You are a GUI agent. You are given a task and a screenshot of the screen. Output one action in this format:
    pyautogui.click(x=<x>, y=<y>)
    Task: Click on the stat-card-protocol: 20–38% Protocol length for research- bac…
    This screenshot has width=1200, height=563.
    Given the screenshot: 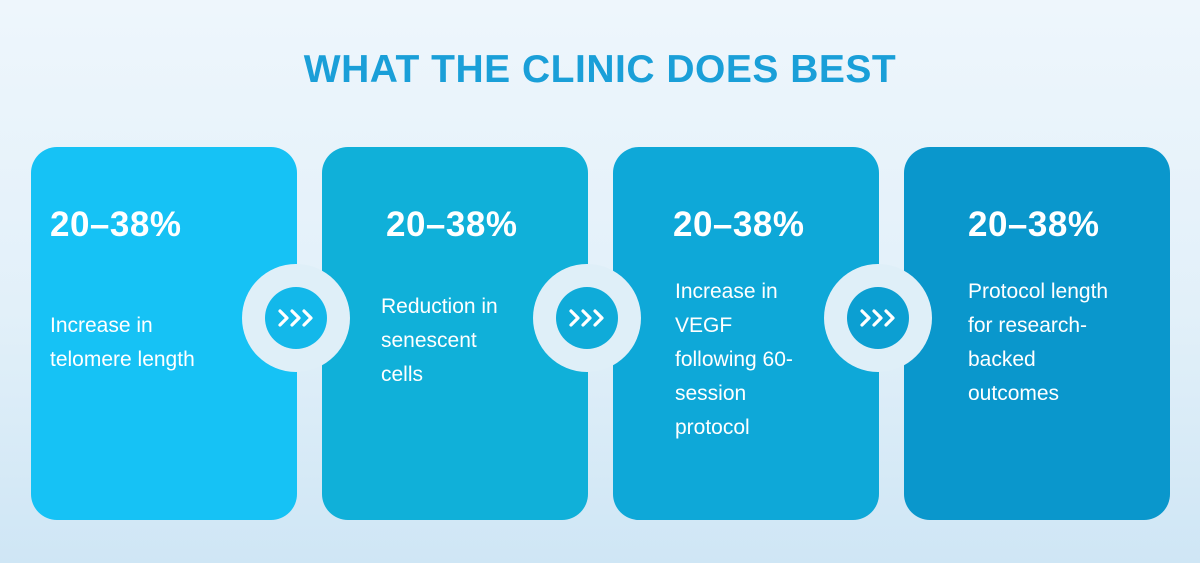 What is the action you would take?
    pyautogui.click(x=1037, y=333)
    